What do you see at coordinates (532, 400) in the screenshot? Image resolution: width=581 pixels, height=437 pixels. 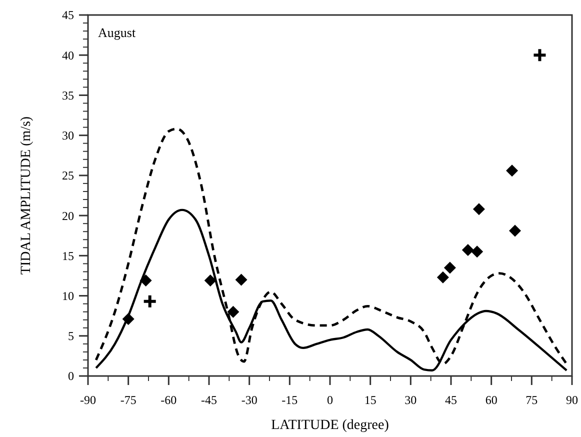 I see `x-tick-label: 75` at bounding box center [532, 400].